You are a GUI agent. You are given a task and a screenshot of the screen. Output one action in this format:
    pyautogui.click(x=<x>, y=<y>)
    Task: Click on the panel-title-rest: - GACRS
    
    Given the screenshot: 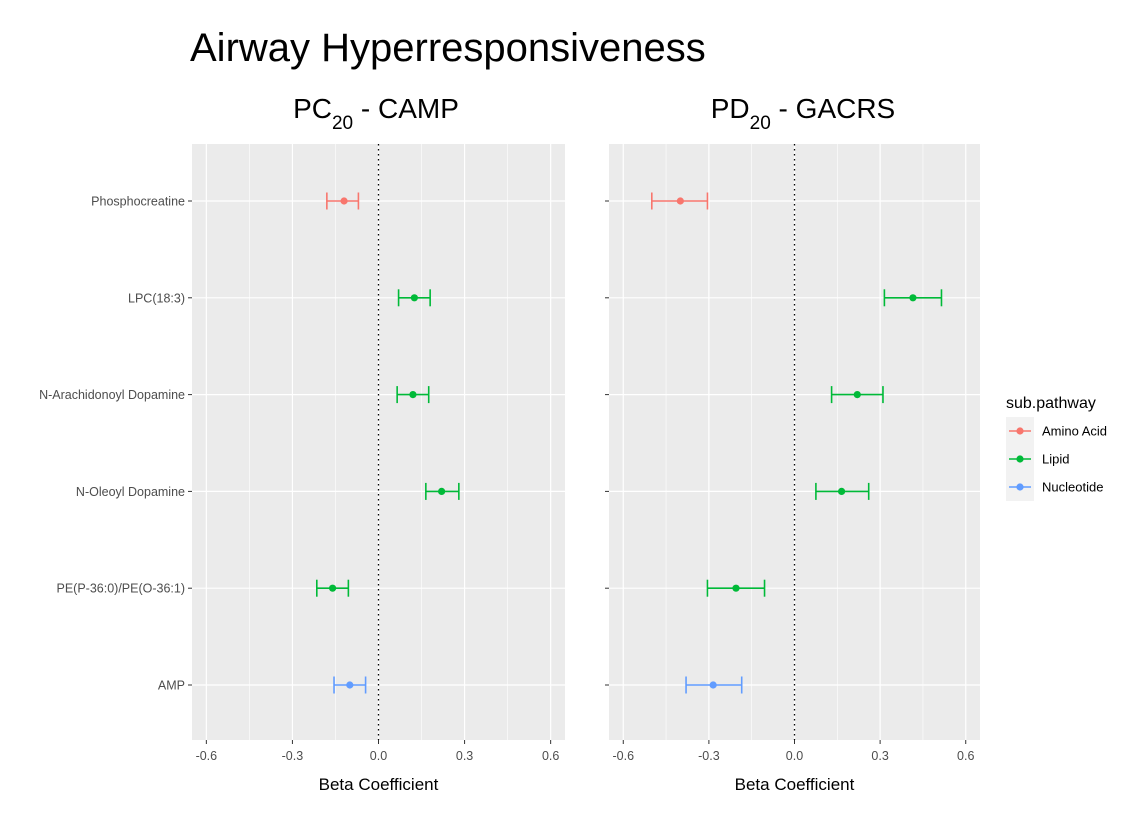 What is the action you would take?
    pyautogui.click(x=833, y=108)
    